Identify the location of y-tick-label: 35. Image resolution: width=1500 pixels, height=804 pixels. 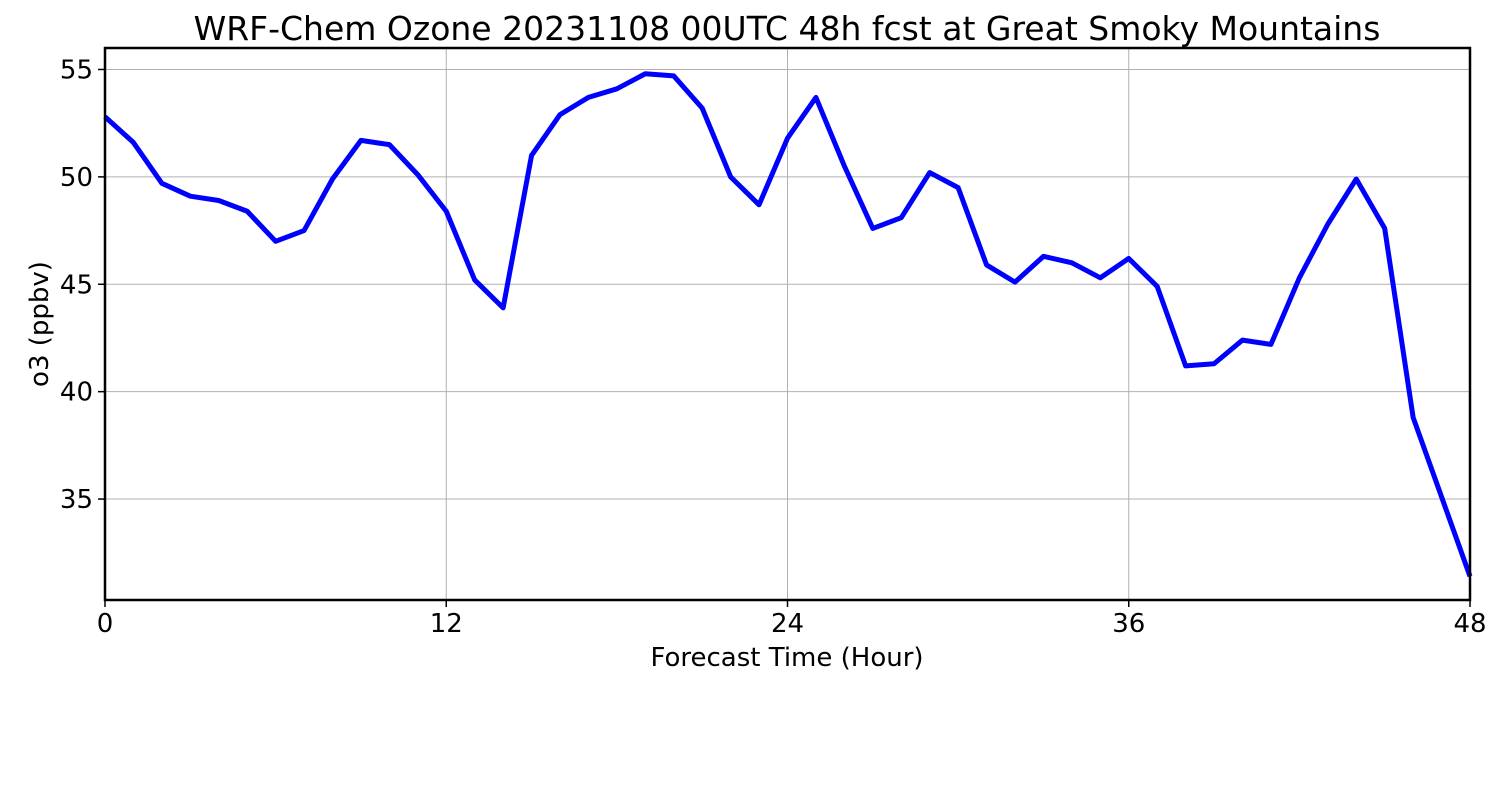
(76, 500).